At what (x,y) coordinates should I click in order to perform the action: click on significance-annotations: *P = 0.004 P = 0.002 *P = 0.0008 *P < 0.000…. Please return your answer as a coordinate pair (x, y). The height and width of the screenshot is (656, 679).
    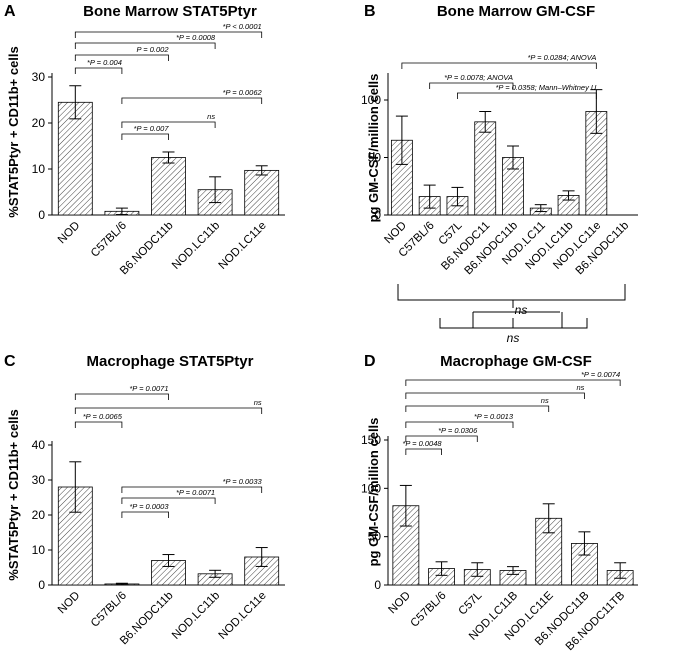
    Looking at the image, I should click on (168, 81).